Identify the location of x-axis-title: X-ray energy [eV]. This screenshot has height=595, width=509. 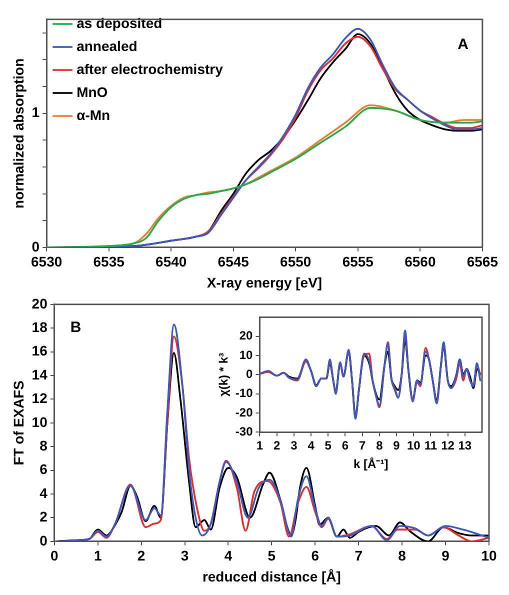
(264, 282).